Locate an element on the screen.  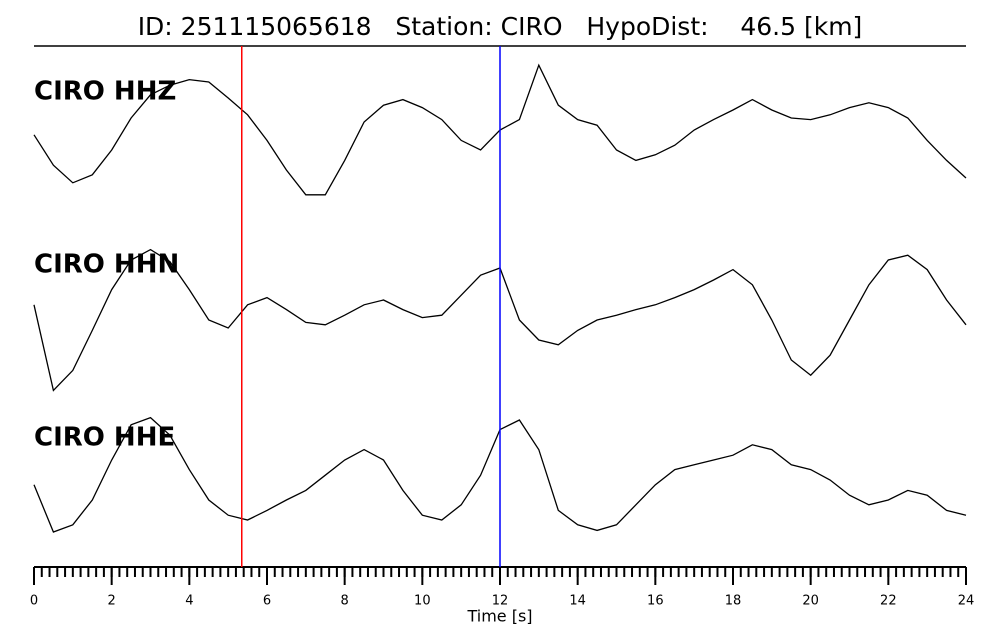
x-axis-label: Time [s] is located at coordinates (499, 616).